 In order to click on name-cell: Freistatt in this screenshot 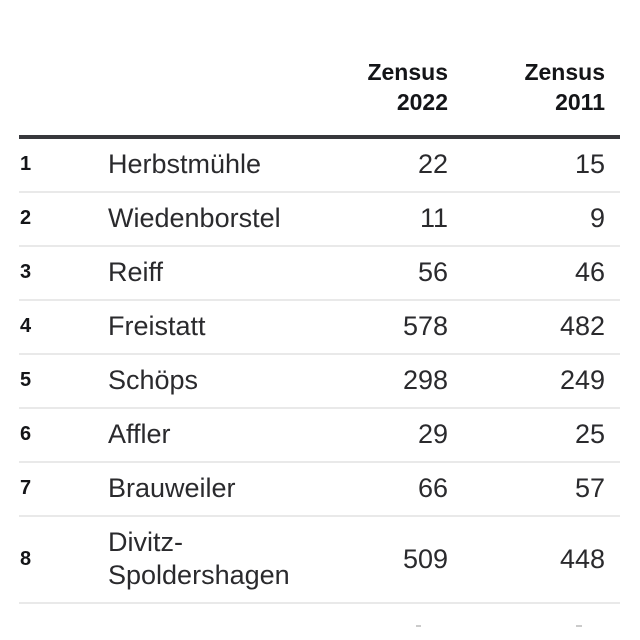, I will do `click(204, 326)`.